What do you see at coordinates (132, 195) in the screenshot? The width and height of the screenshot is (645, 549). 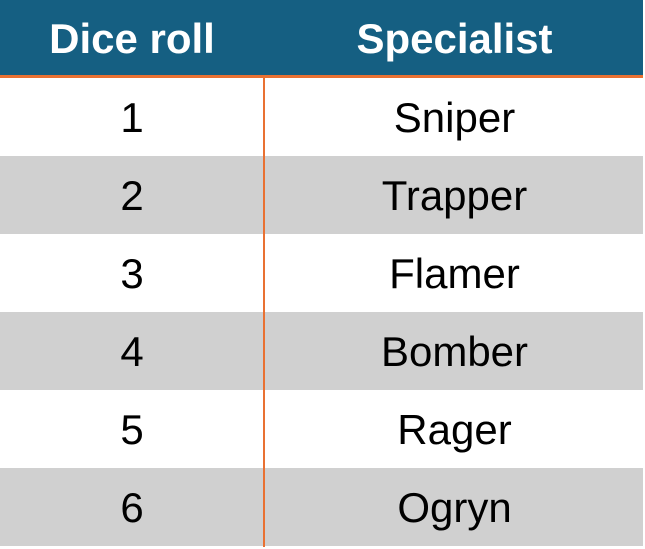 I see `dice-roll-cell: 2` at bounding box center [132, 195].